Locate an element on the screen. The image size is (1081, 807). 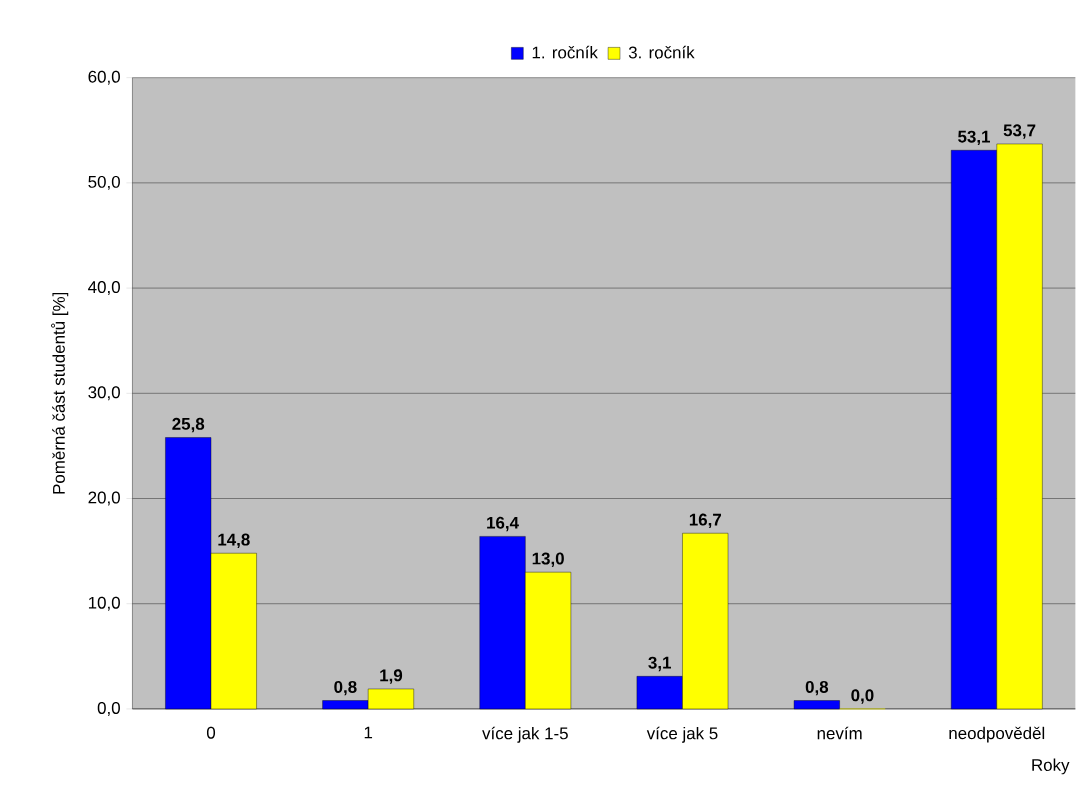
x-tick-label: nevím is located at coordinates (839, 733).